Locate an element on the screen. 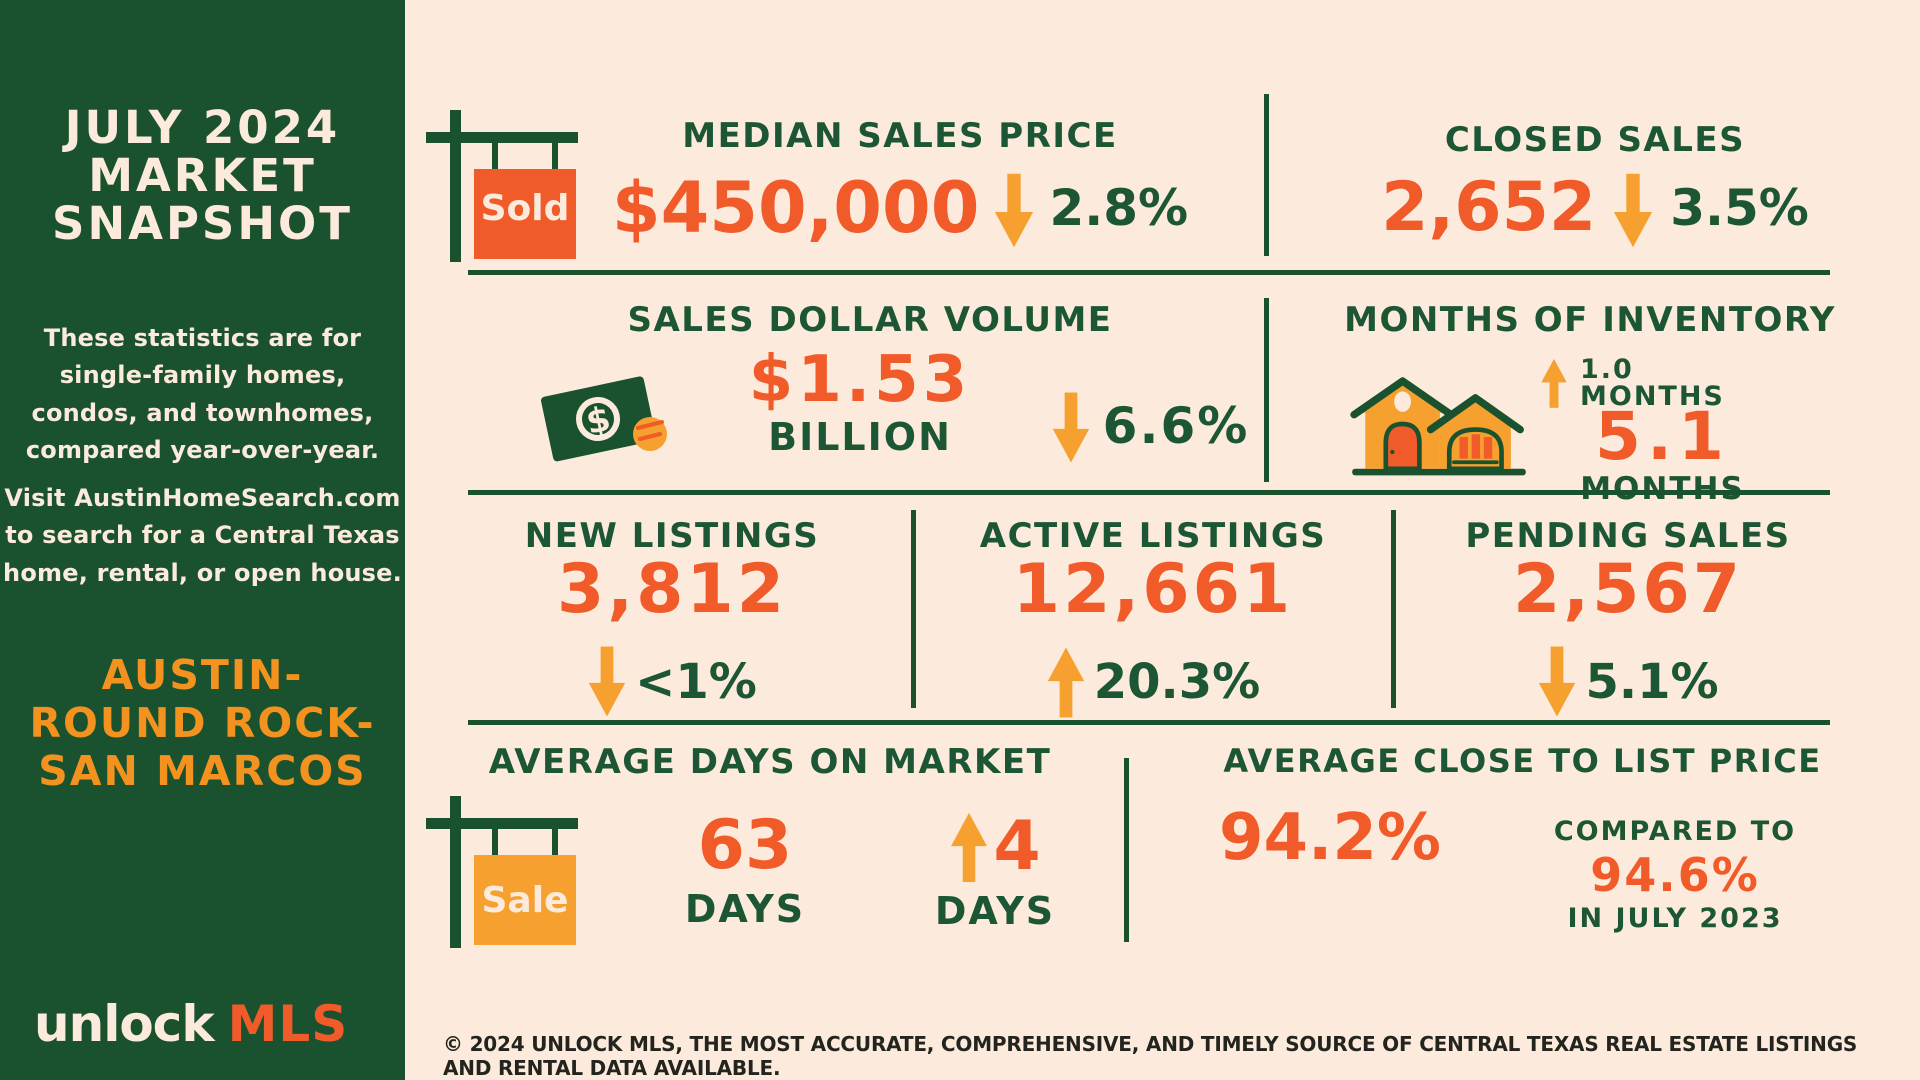  active-listings-change-row: 20.3% is located at coordinates (1153, 682).